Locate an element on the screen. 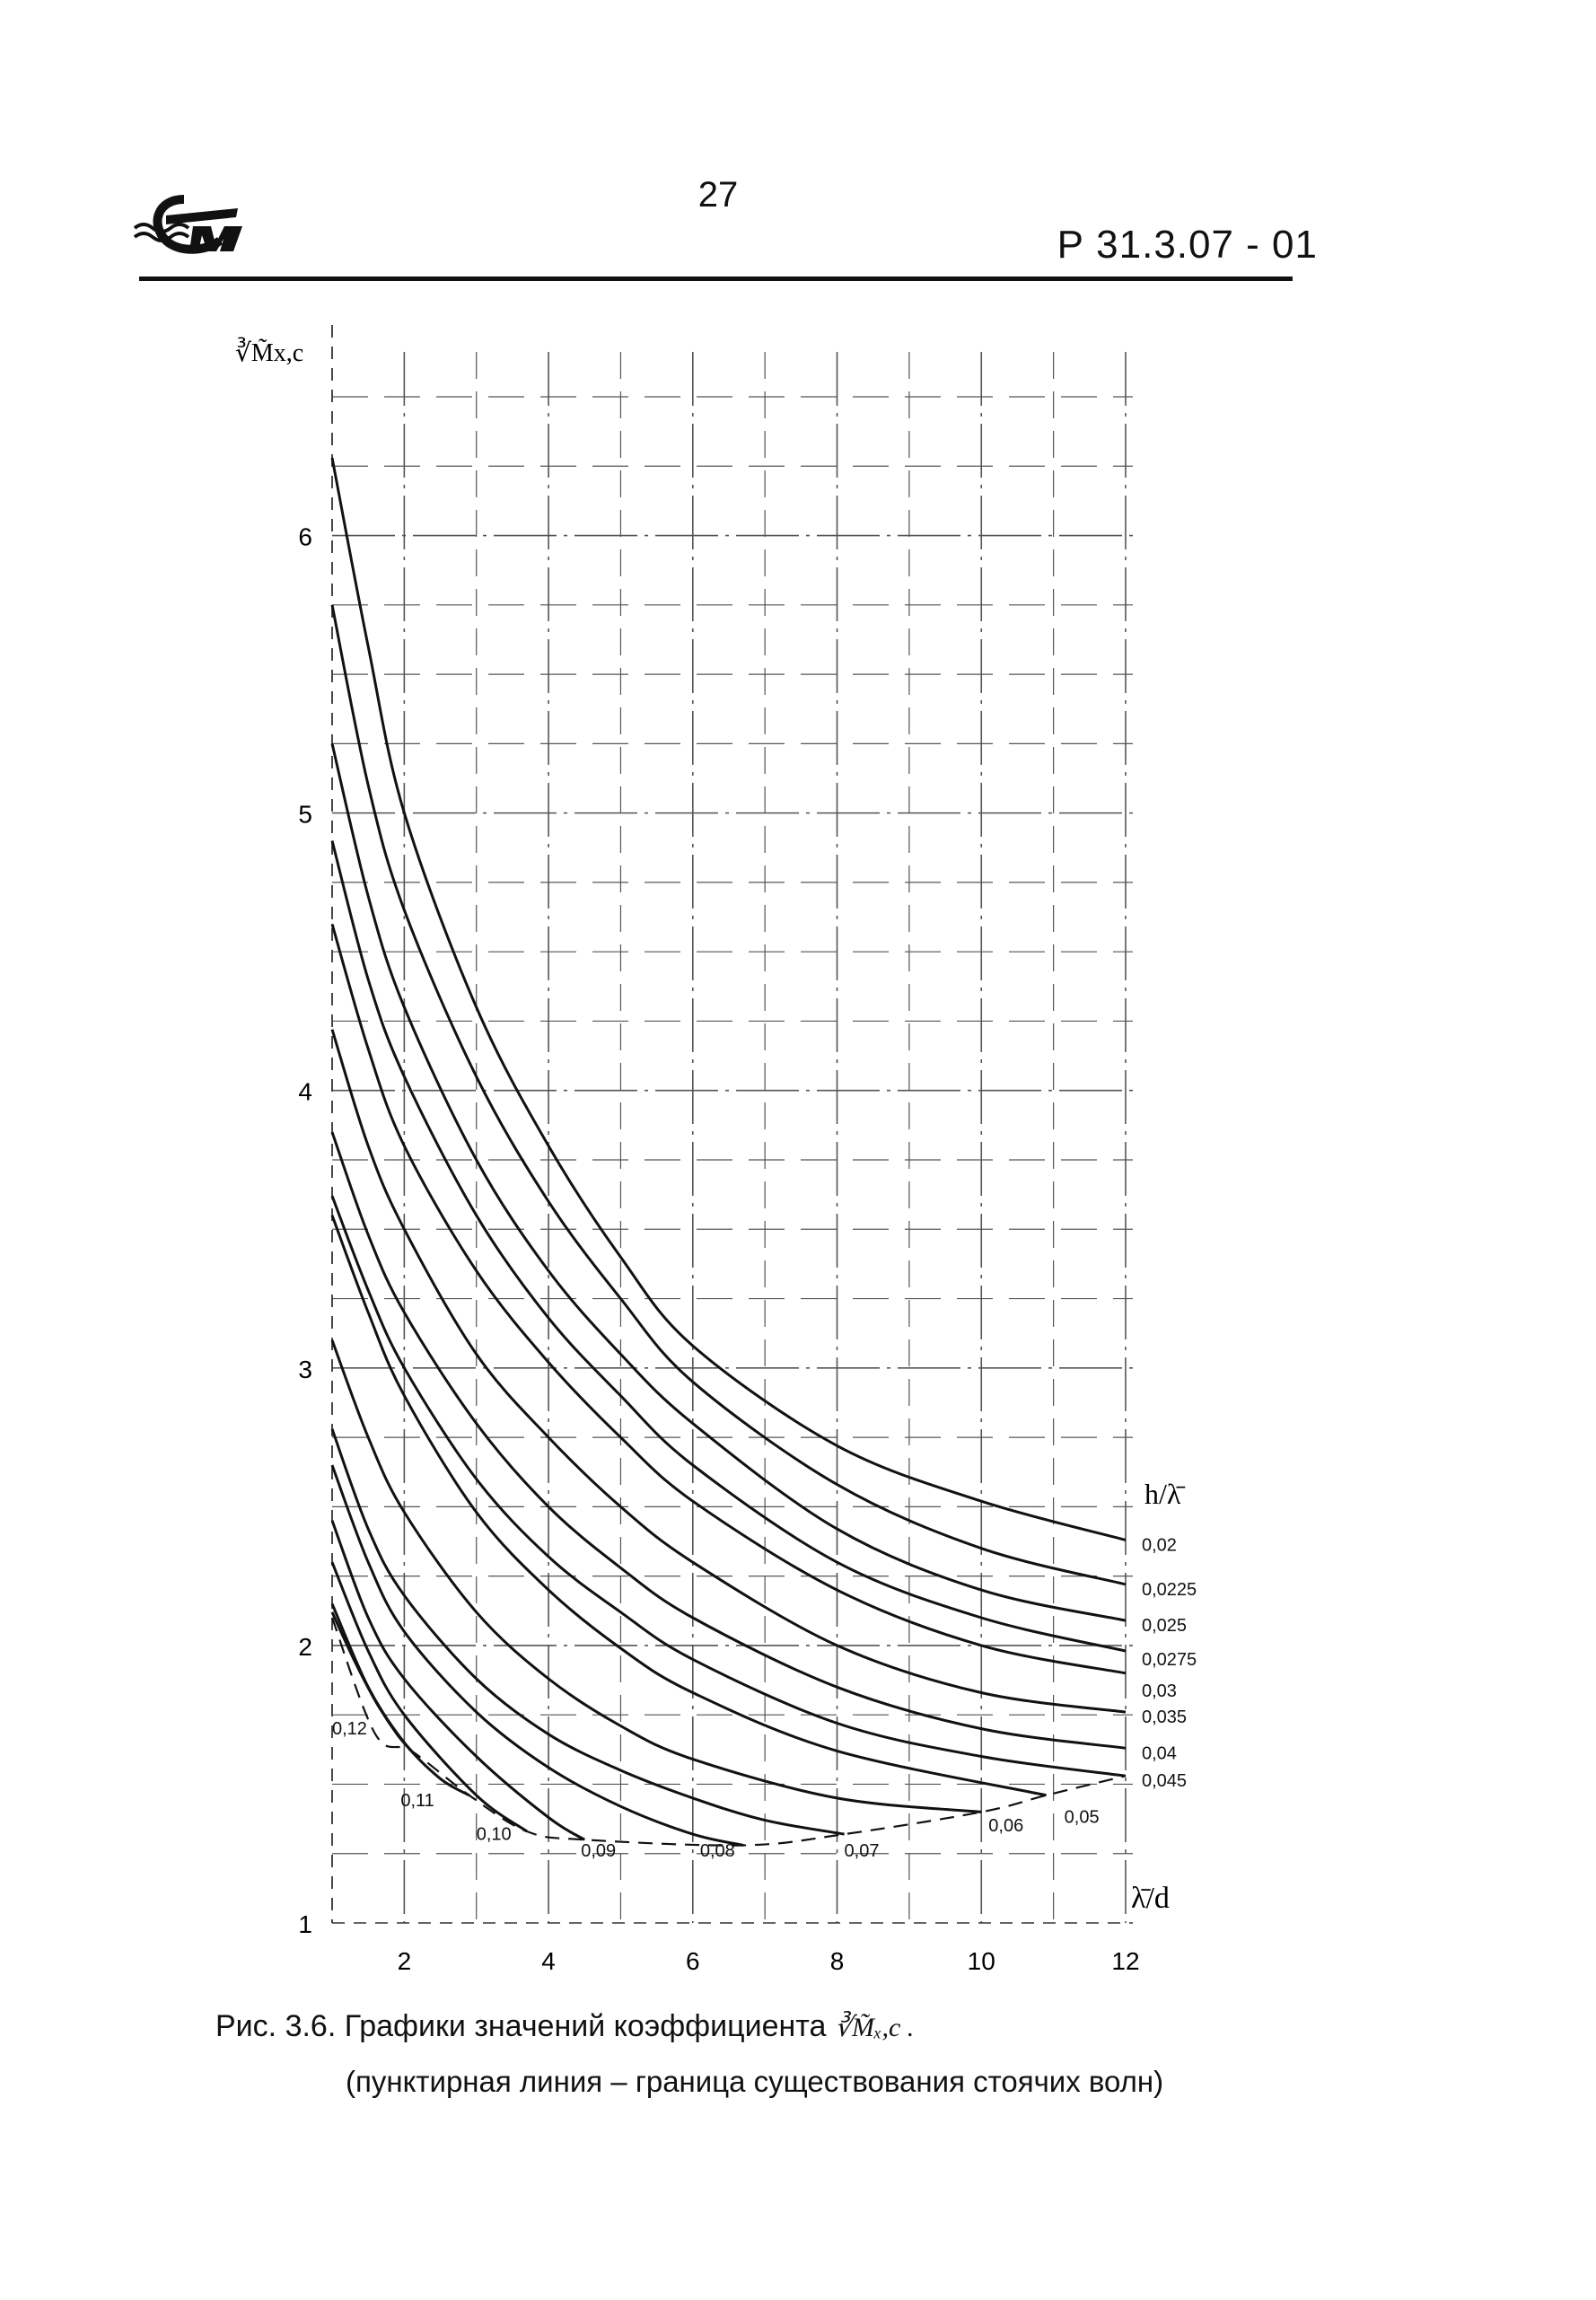 The width and height of the screenshot is (1596, 2300). legend-title: h/λ̄ is located at coordinates (1164, 1494).